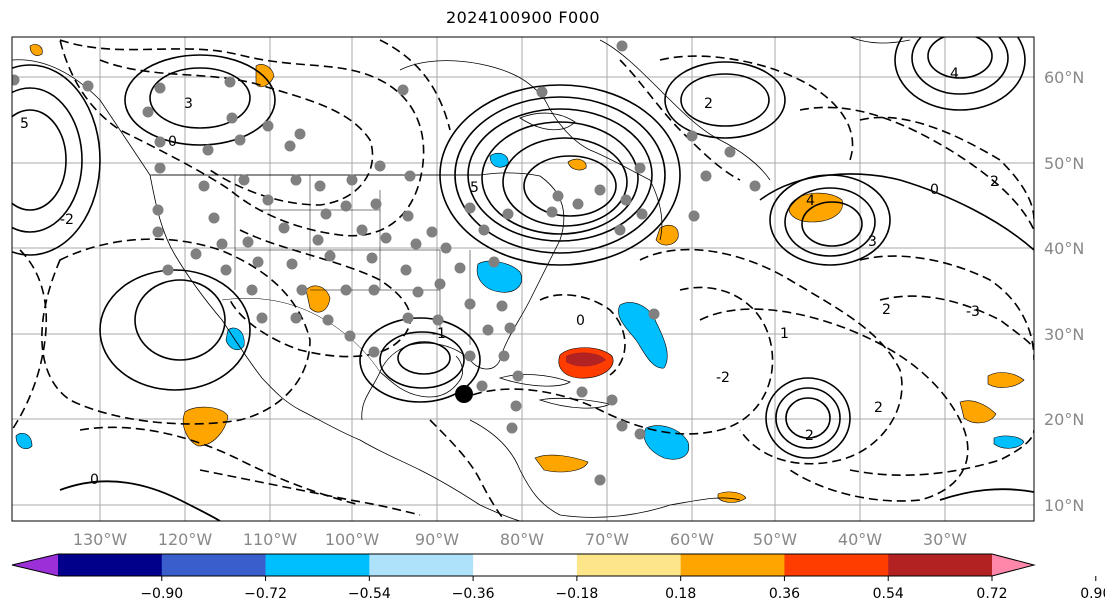 Image resolution: width=1105 pixels, height=615 pixels. Describe the element at coordinates (1064, 505) in the screenshot. I see `lat-label-10n: 10°N` at that location.